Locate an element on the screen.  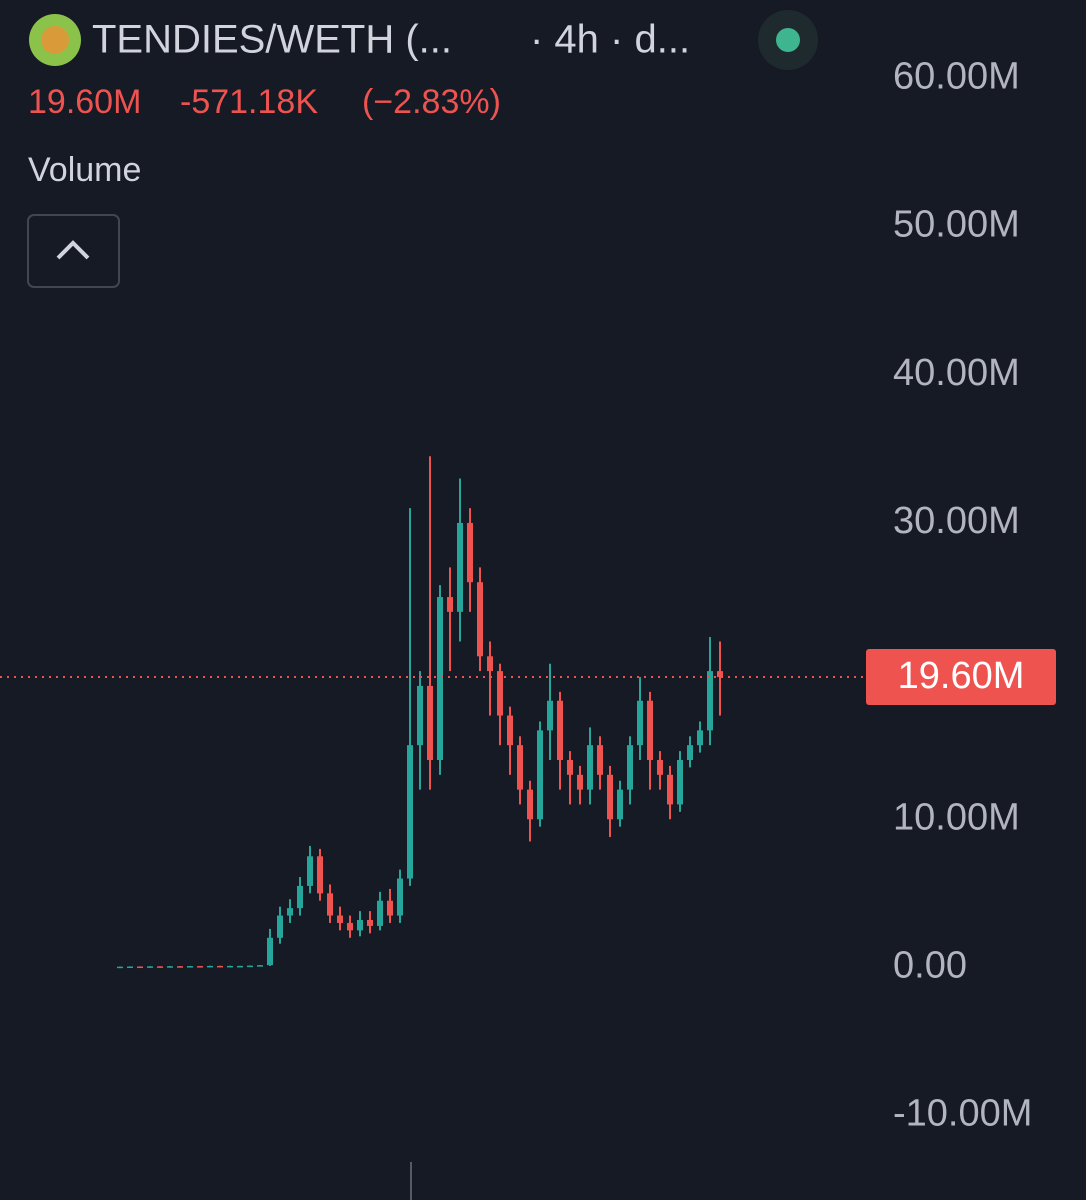
y-tick-label: 50.00M is located at coordinates (956, 225).